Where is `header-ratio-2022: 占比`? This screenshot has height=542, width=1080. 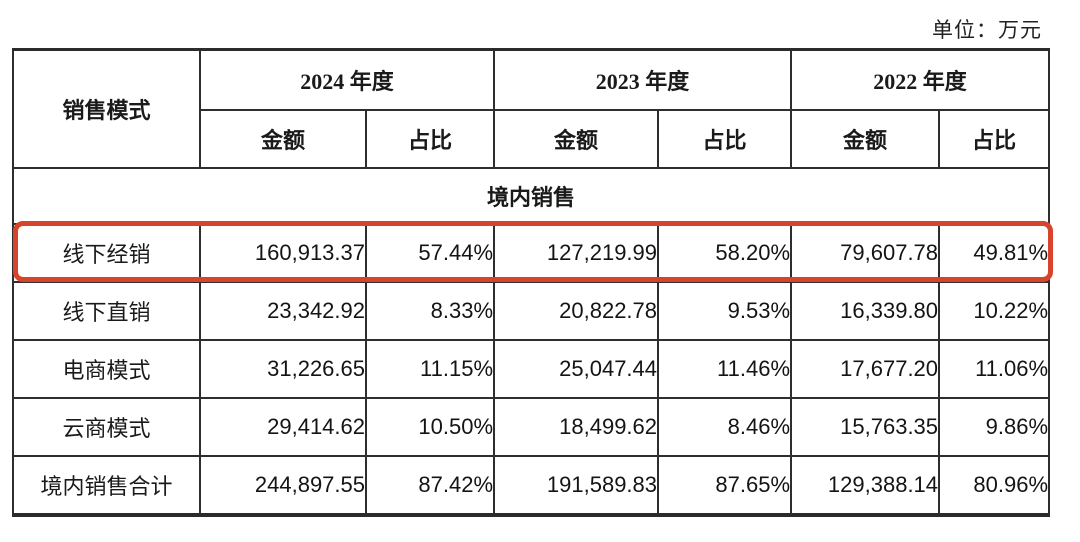
header-ratio-2022: 占比 is located at coordinates (994, 138).